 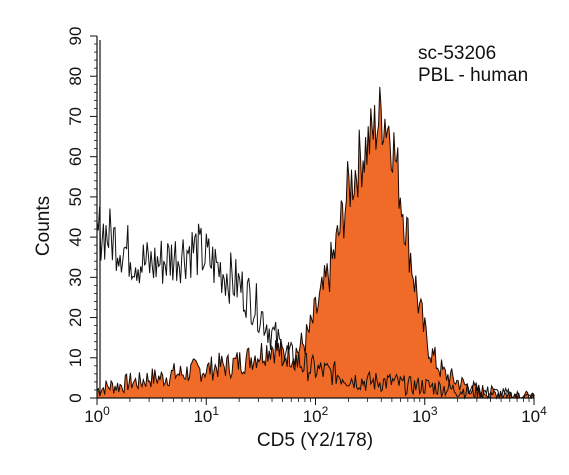 What do you see at coordinates (75, 237) in the screenshot?
I see `y-tick-label: 40` at bounding box center [75, 237].